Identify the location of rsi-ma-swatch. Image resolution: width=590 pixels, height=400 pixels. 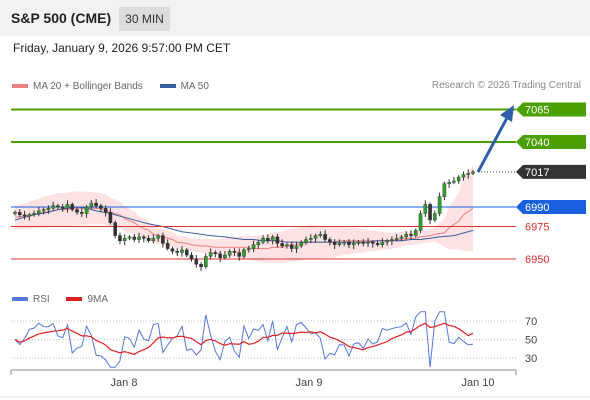
(74, 299).